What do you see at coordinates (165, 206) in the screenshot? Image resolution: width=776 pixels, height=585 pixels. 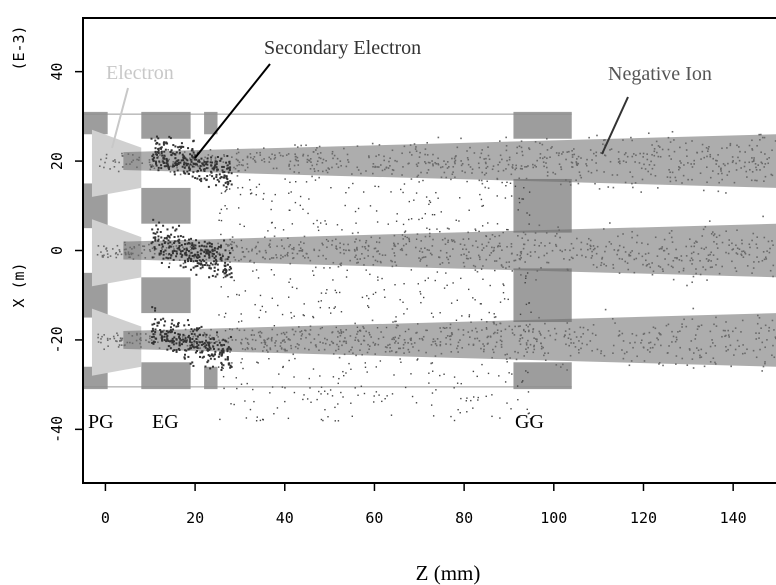 I see `eg-electrode` at bounding box center [165, 206].